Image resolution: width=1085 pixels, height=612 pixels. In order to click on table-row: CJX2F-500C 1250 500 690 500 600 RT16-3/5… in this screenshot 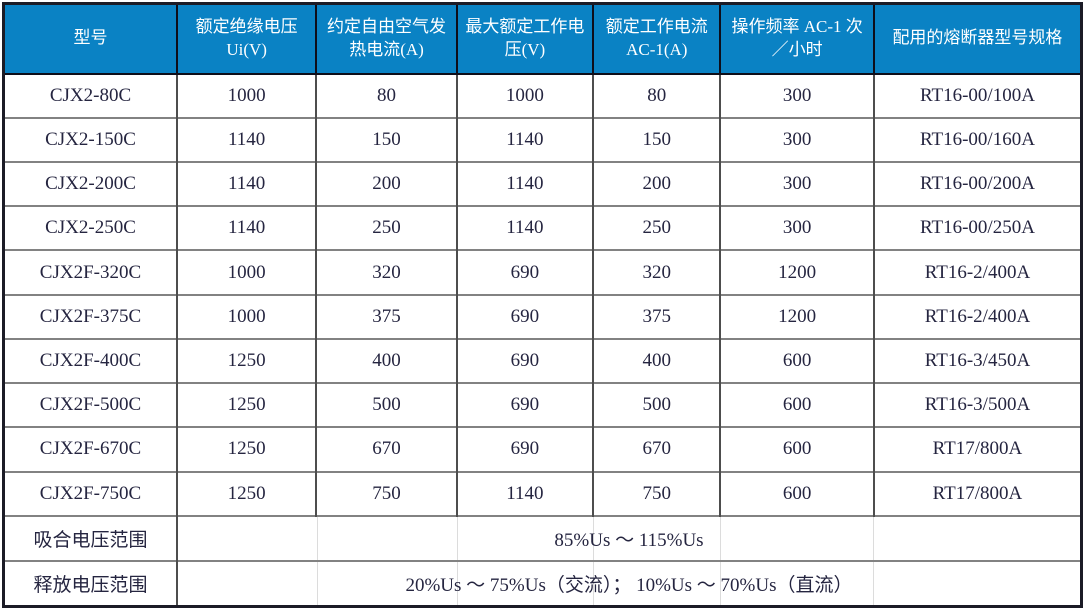, I will do `click(542, 405)`.